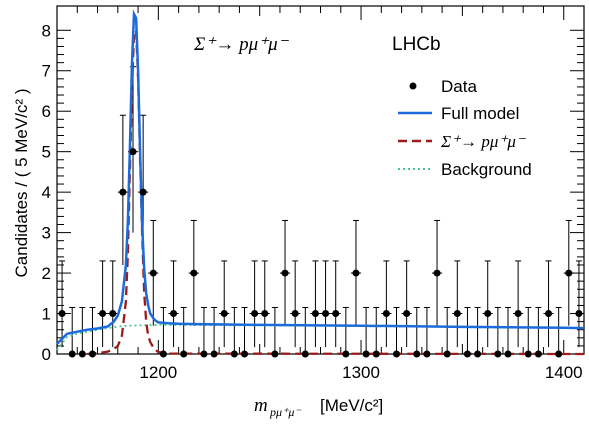 Image resolution: width=589 pixels, height=424 pixels. What do you see at coordinates (46, 111) in the screenshot?
I see `y-tick-label: 6` at bounding box center [46, 111].